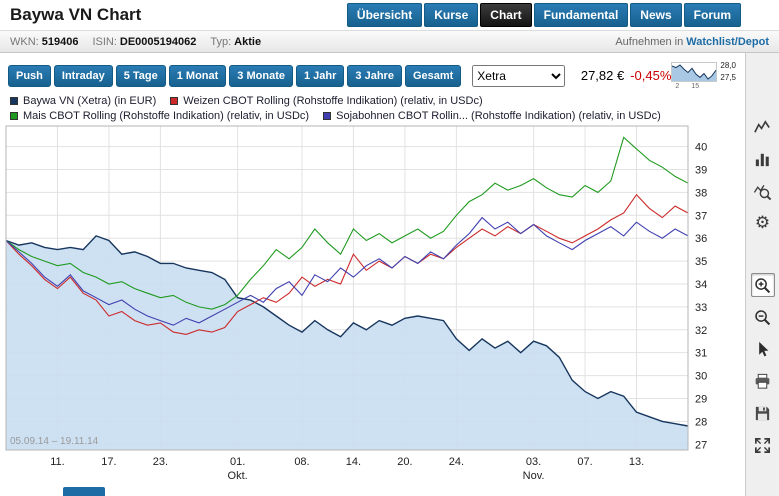 The width and height of the screenshot is (779, 496). What do you see at coordinates (404, 462) in the screenshot?
I see `x-axis-label: 20.` at bounding box center [404, 462].